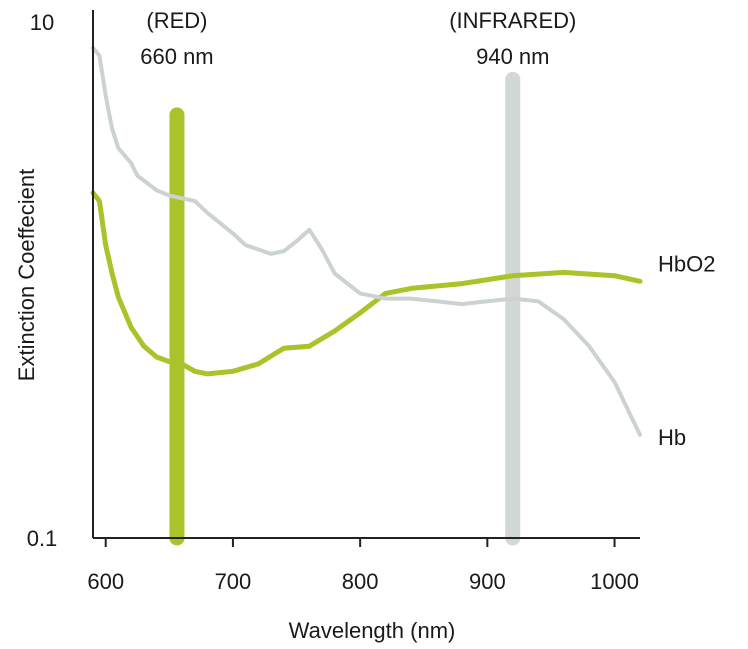 This screenshot has height=649, width=748. I want to click on x-tick-label-600: 600, so click(105, 581).